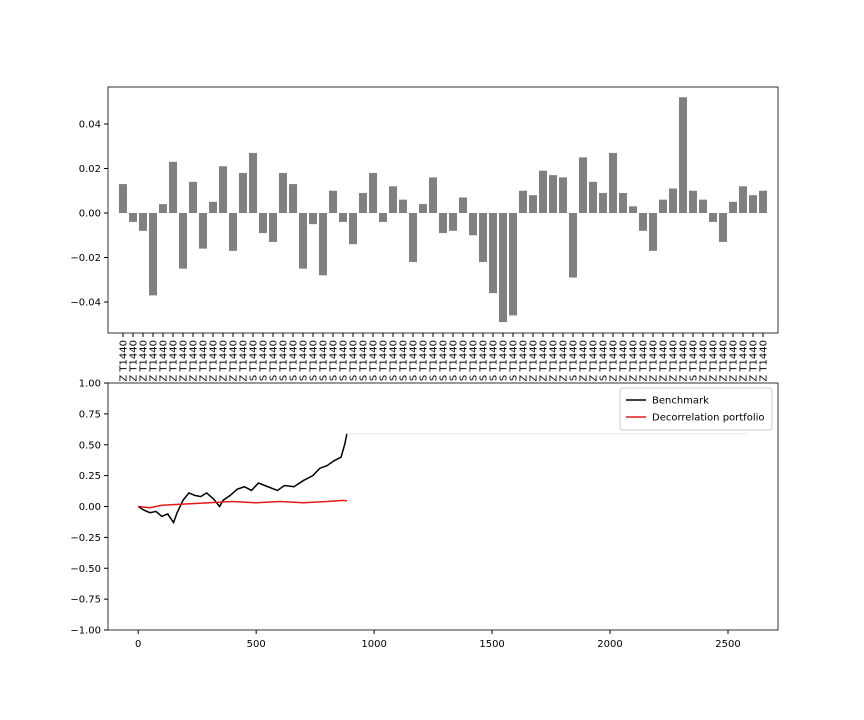  Describe the element at coordinates (90, 445) in the screenshot. I see `y-tick-label: 0.50` at that location.